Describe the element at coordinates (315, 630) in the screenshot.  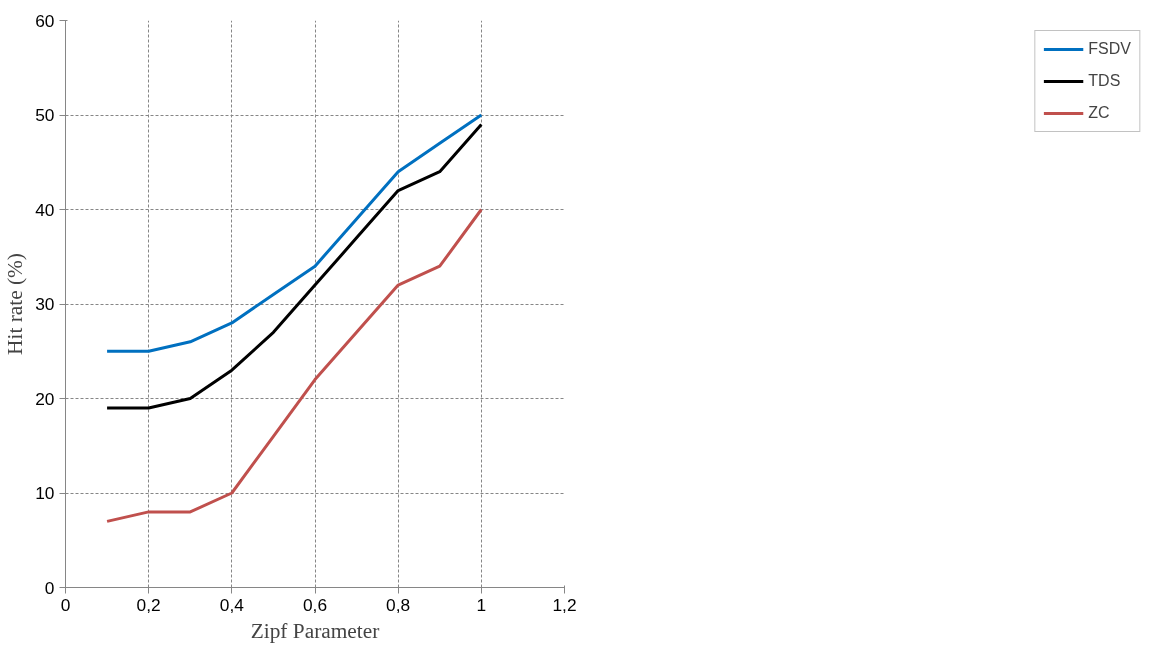
I see `x-axis-title: Zipf Parameter` at that location.